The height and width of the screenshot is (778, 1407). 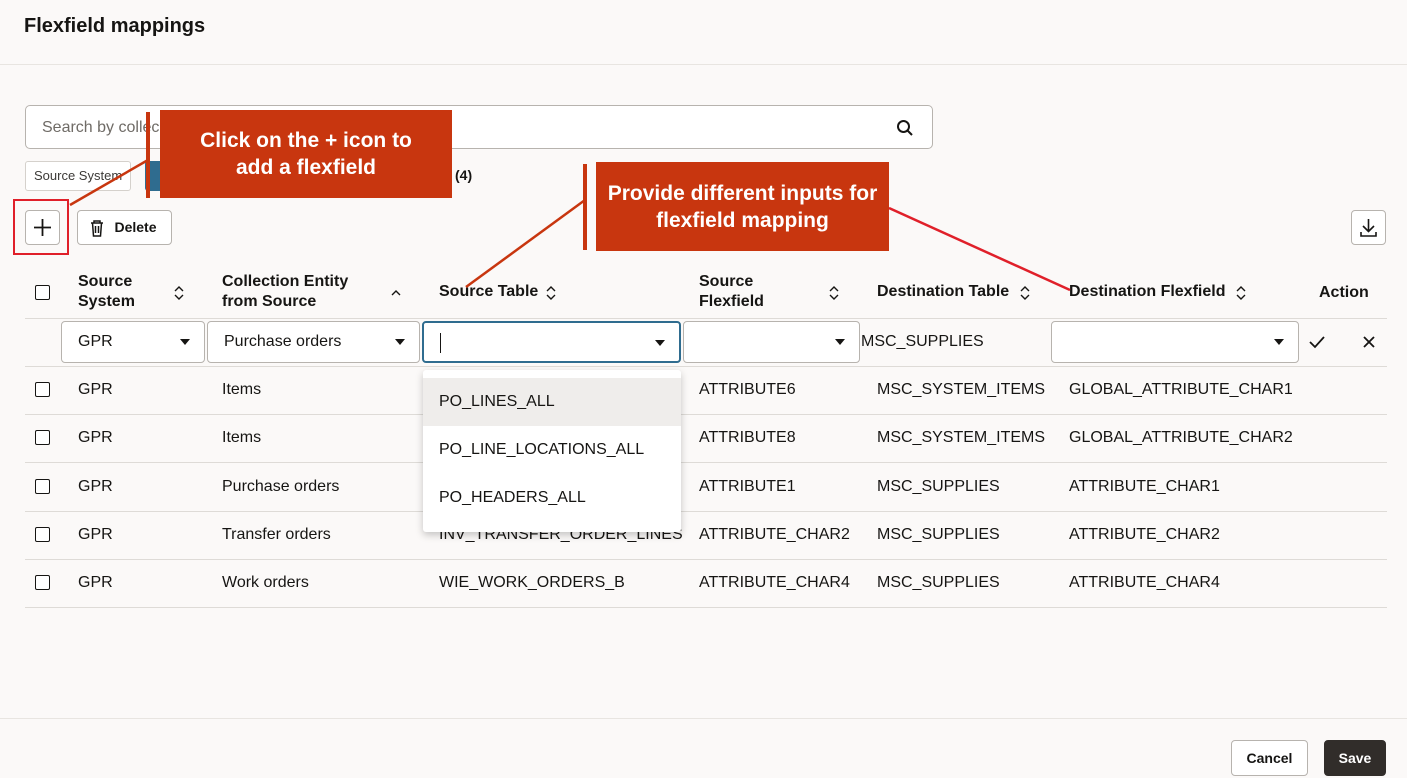 I want to click on search-icon, so click(x=905, y=128).